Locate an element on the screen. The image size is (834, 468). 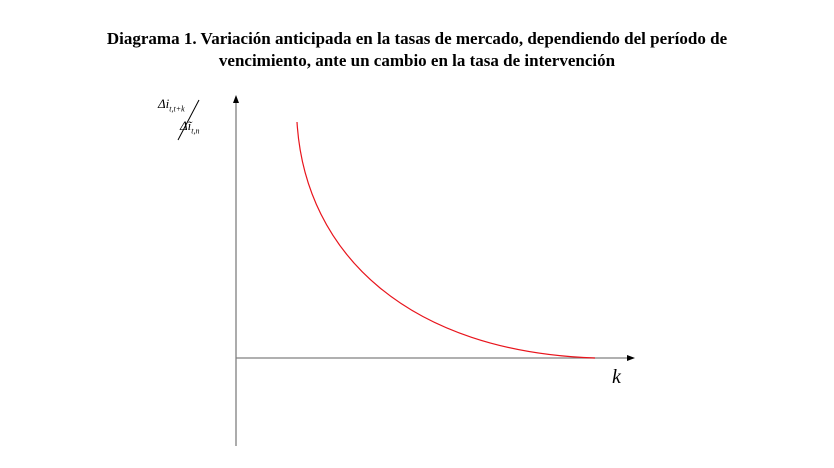
y-label-numerator: Δit,t+k is located at coordinates (171, 105).